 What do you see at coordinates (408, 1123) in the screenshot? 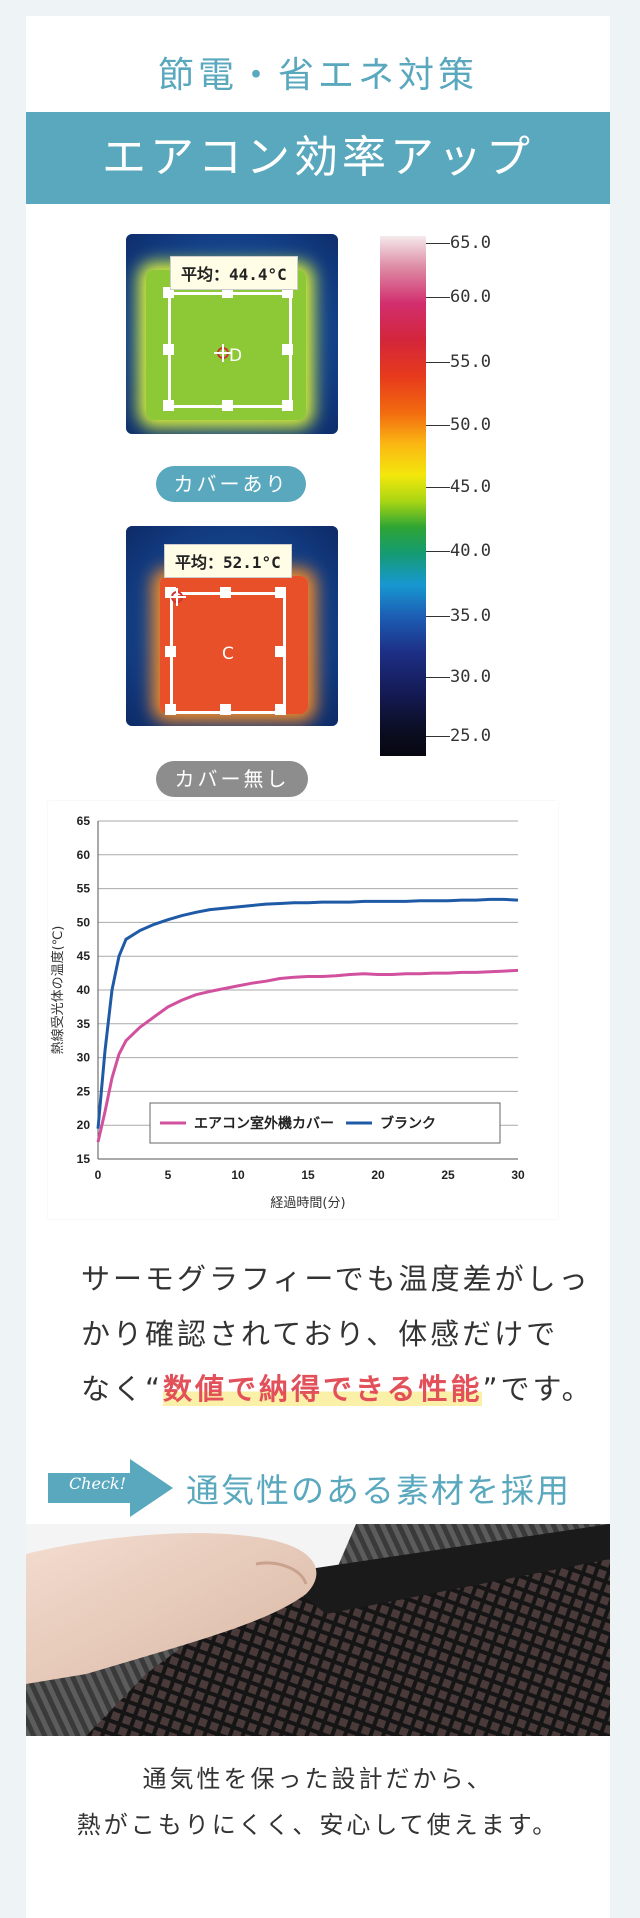
I see `legend-label: ブランク` at bounding box center [408, 1123].